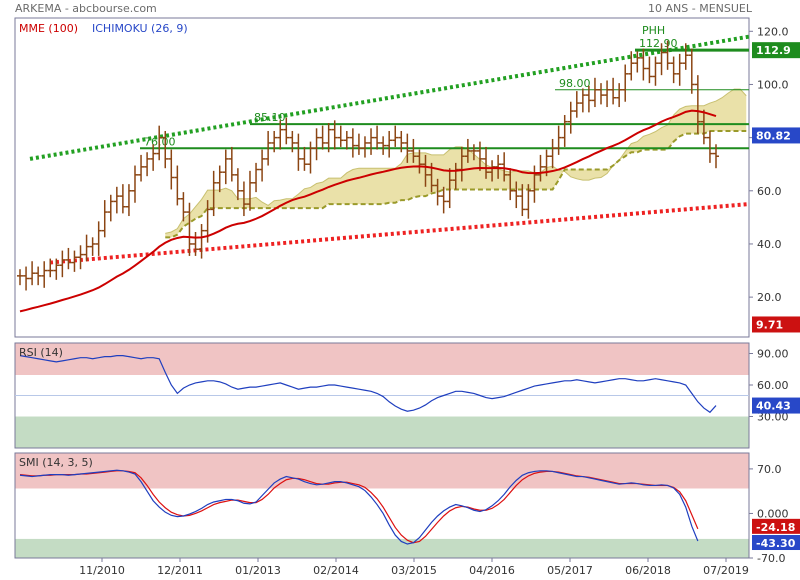 This screenshot has height=580, width=800. Describe the element at coordinates (769, 469) in the screenshot. I see `smi-tick-label-2: 70.0` at that location.